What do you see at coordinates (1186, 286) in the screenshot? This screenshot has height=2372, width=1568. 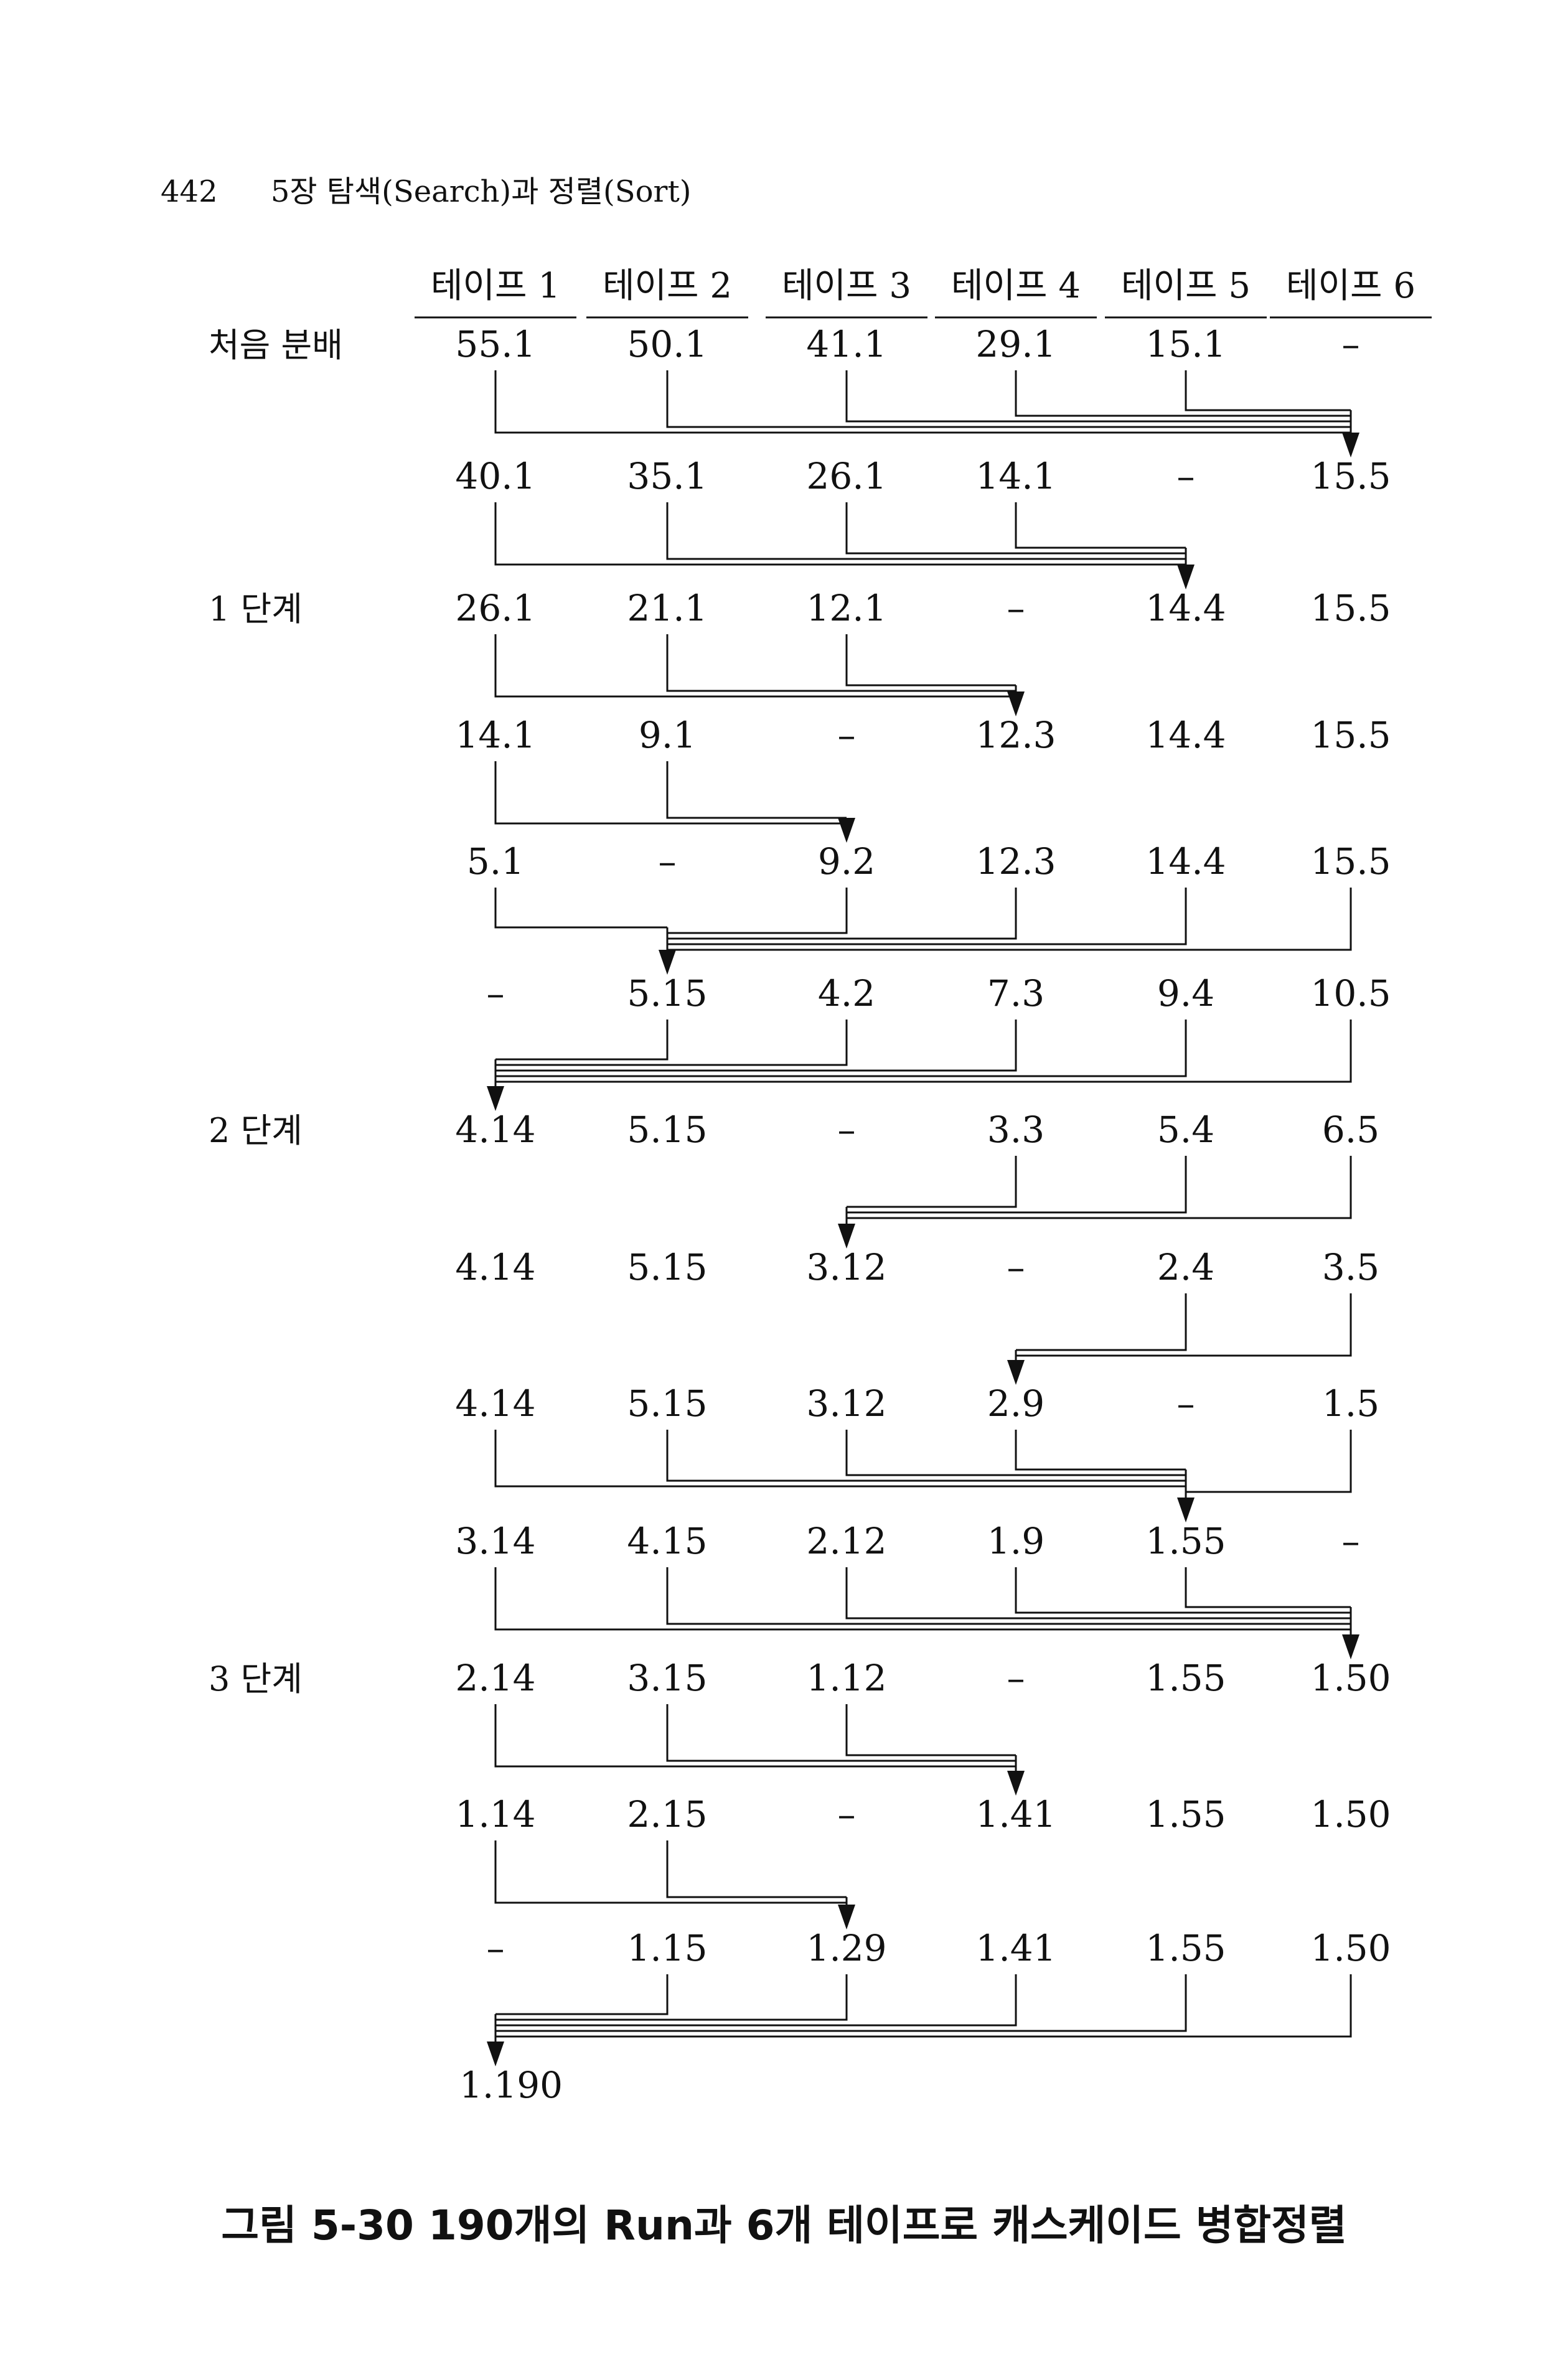 I see `tape-header-5: 테이프 5` at bounding box center [1186, 286].